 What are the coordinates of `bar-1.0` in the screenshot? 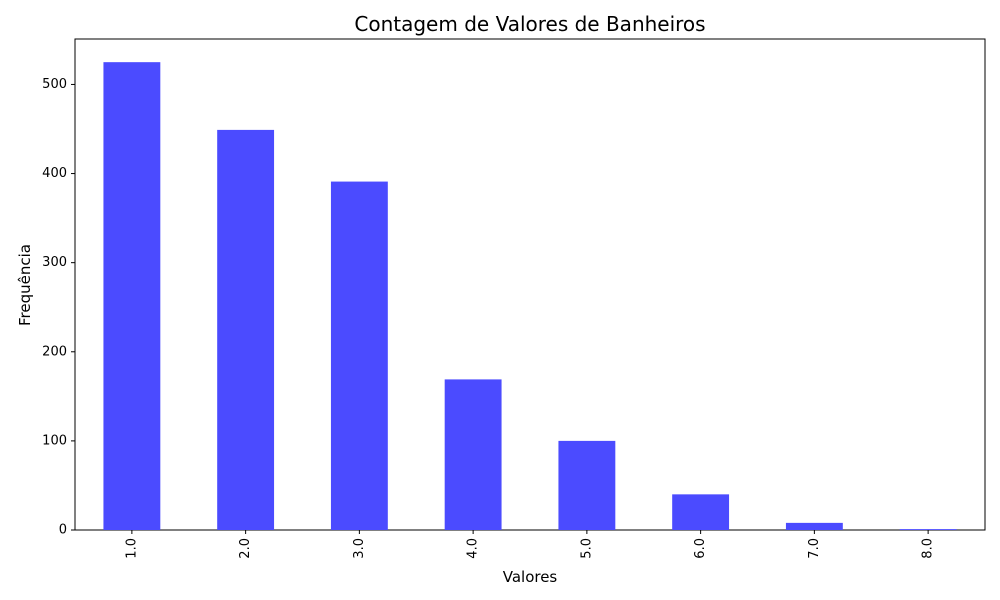 It's located at (132, 296).